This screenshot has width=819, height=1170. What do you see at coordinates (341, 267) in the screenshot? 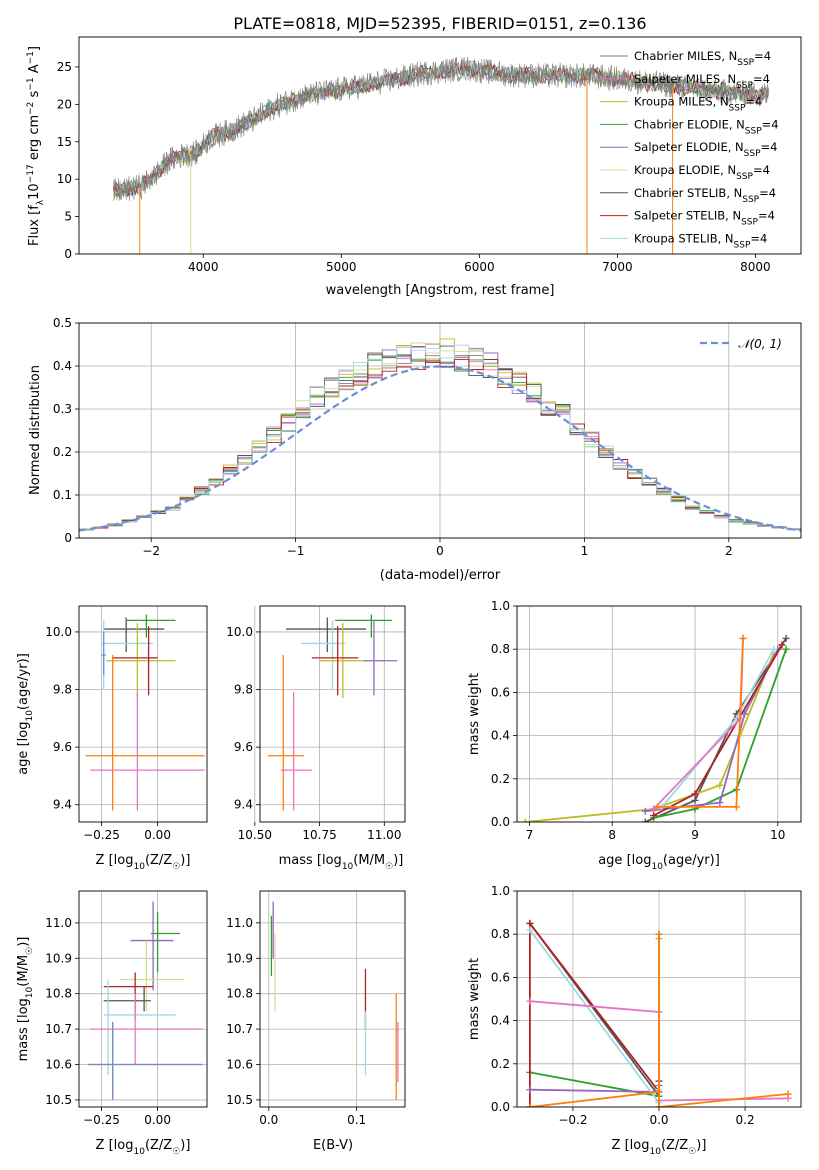
I see `x-tick-label: 5000` at bounding box center [341, 267].